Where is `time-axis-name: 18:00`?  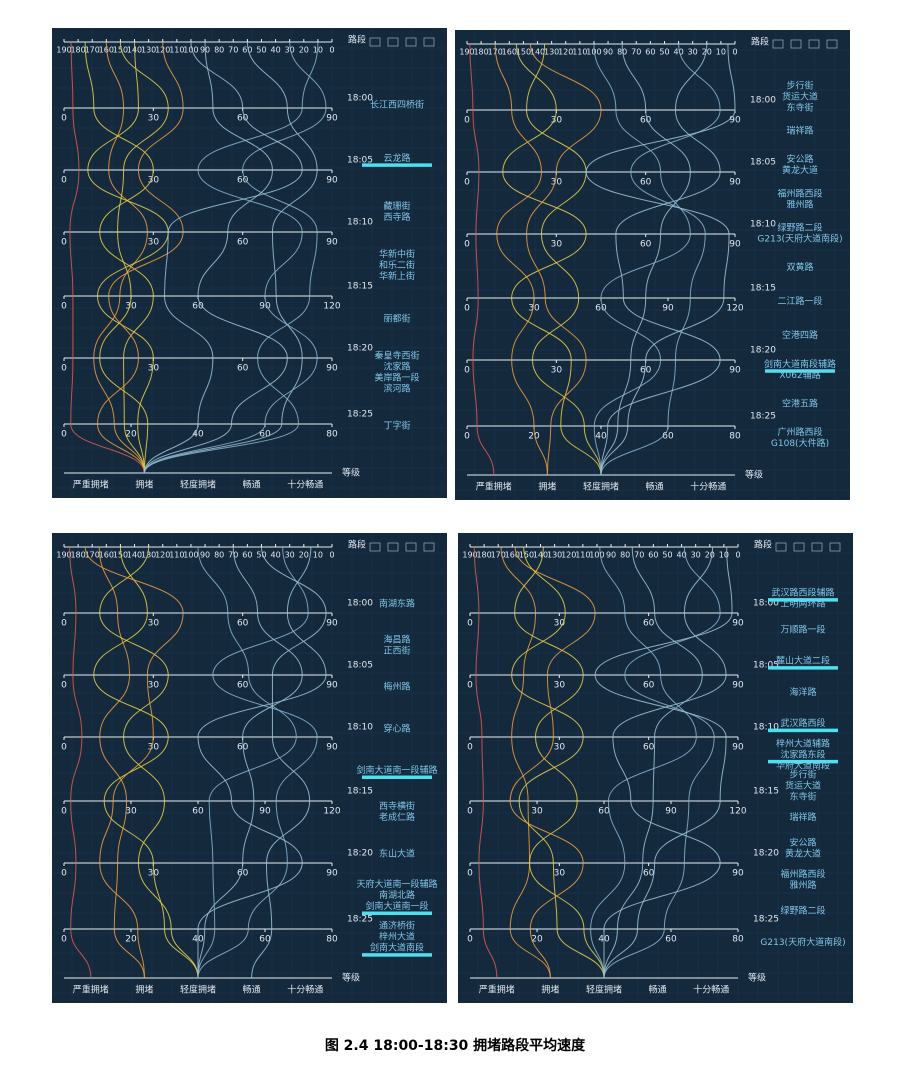 time-axis-name: 18:00 is located at coordinates (763, 101).